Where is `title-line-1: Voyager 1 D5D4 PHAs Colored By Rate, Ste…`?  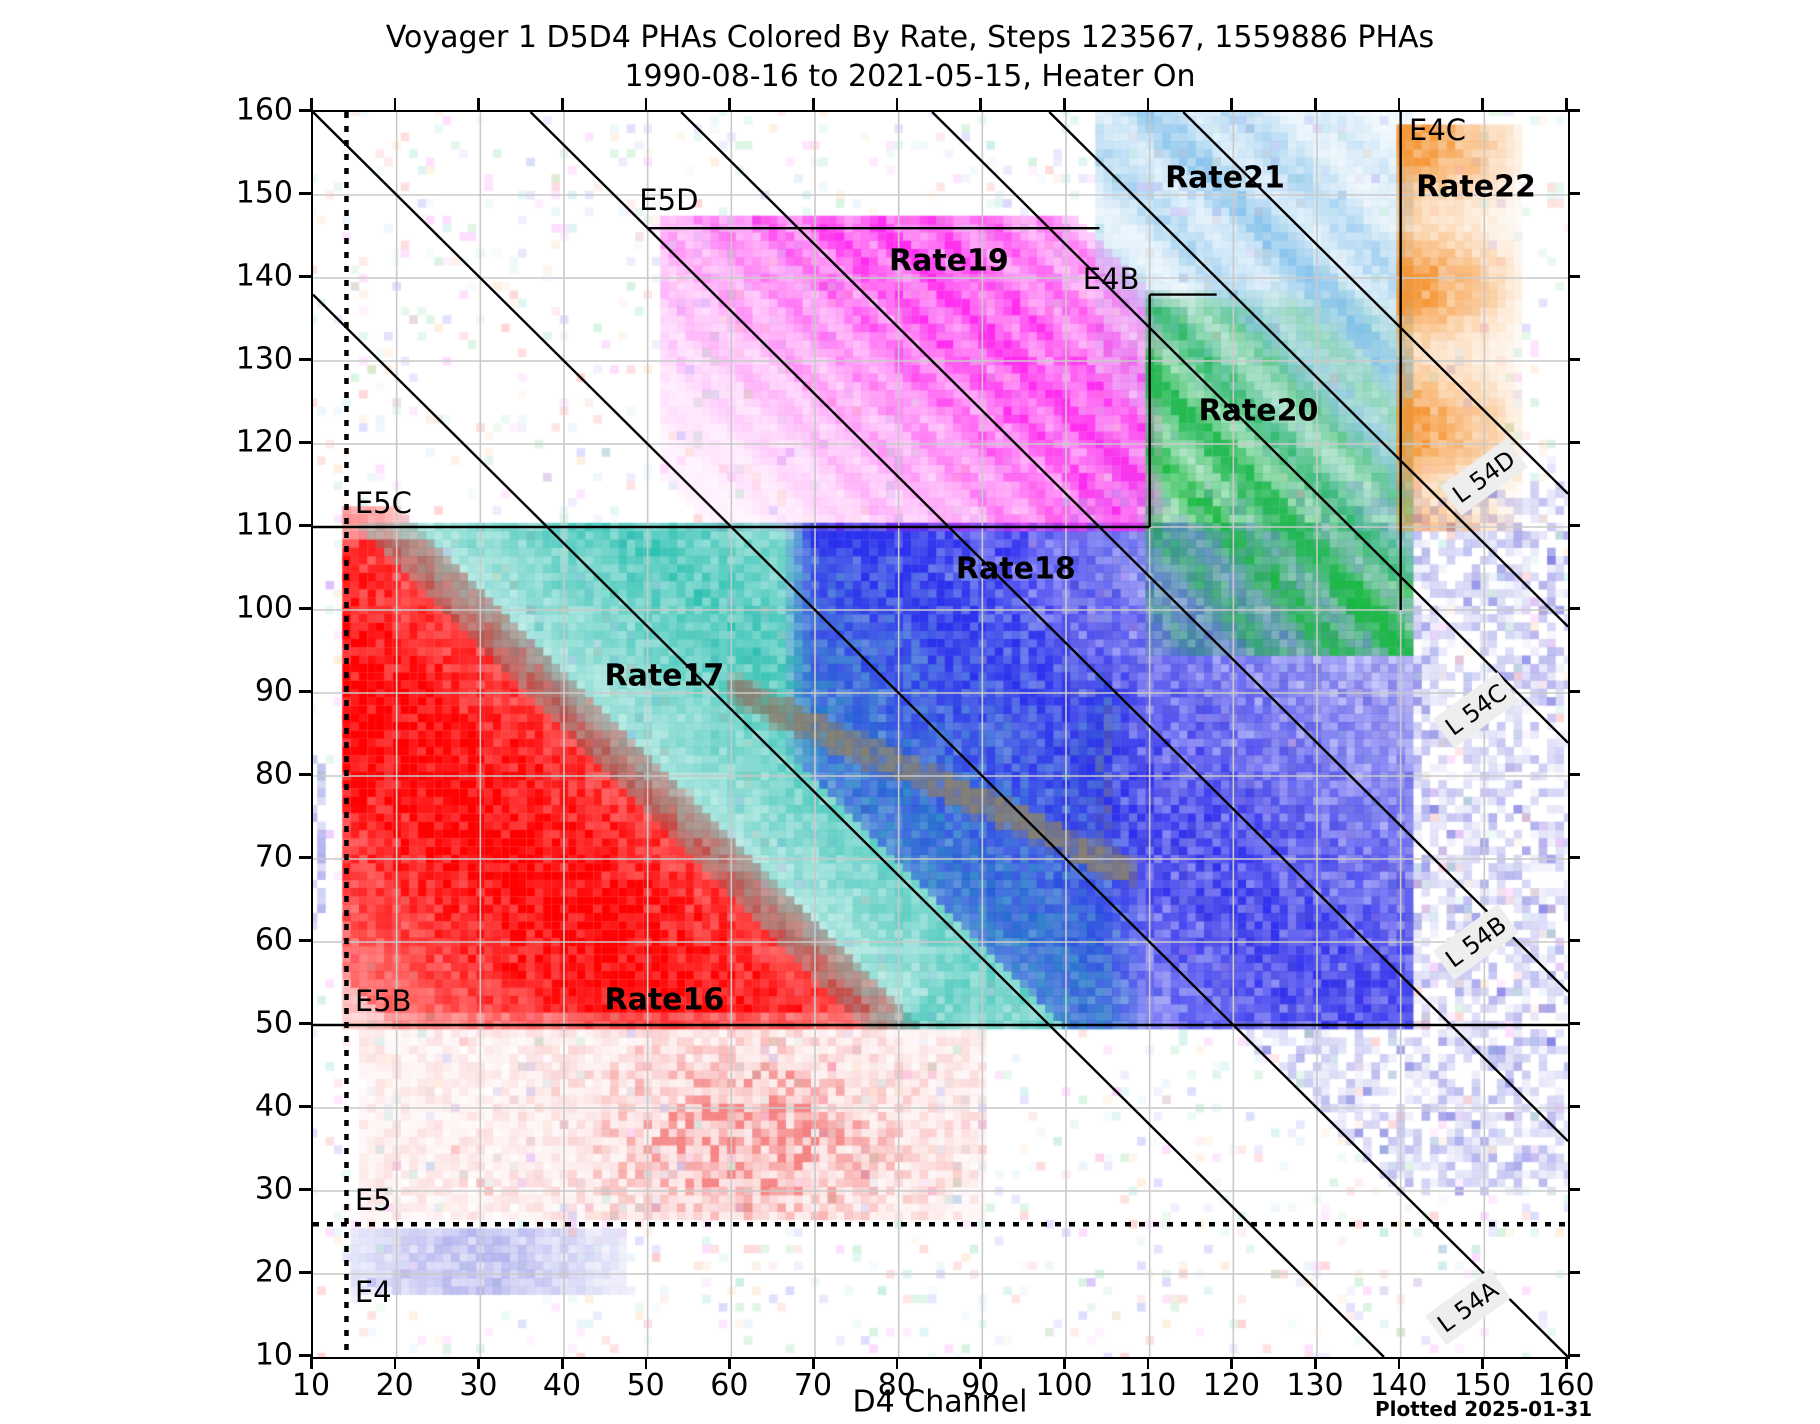
title-line-1: Voyager 1 D5D4 PHAs Colored By Rate, Ste… is located at coordinates (910, 37).